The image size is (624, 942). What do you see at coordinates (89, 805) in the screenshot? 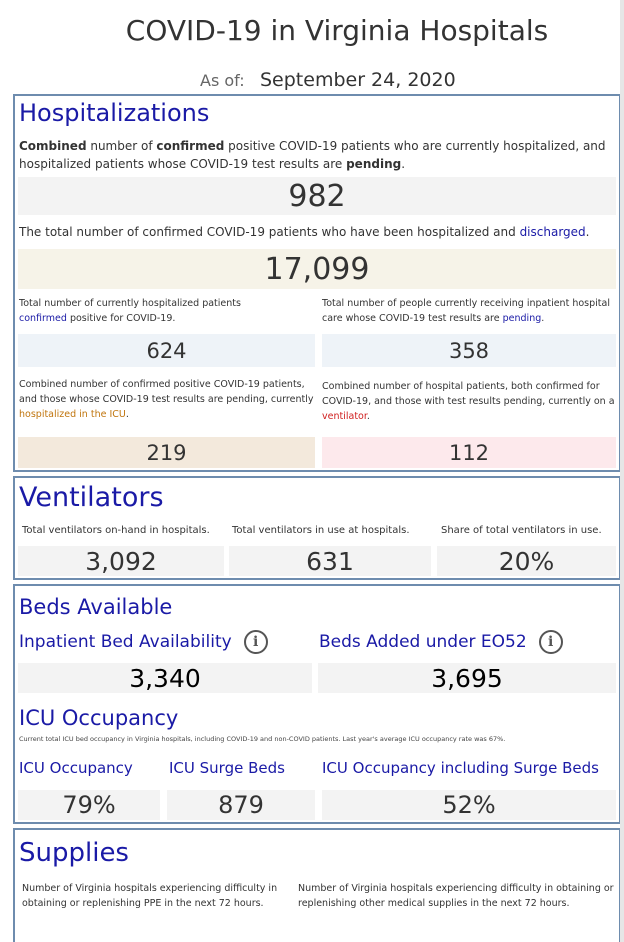
I see `icu-occupancy-value: 79%` at bounding box center [89, 805].